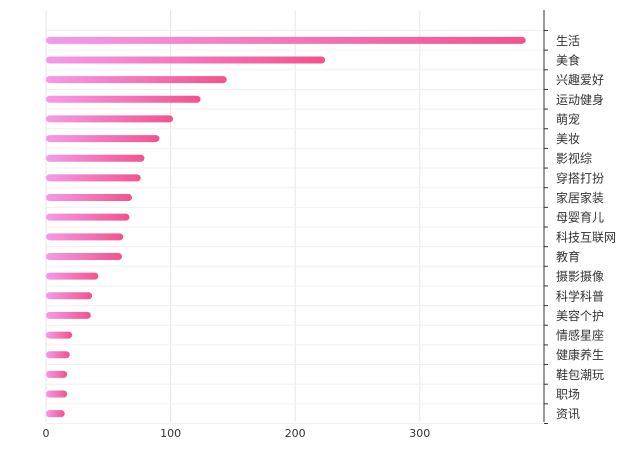 This screenshot has width=640, height=468. I want to click on category-label: 职场, so click(568, 395).